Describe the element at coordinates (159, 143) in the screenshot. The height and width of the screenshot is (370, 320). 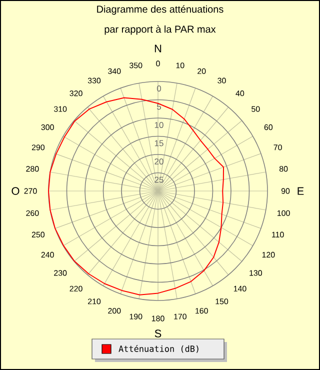
I see `y-tick-label: 15` at that location.